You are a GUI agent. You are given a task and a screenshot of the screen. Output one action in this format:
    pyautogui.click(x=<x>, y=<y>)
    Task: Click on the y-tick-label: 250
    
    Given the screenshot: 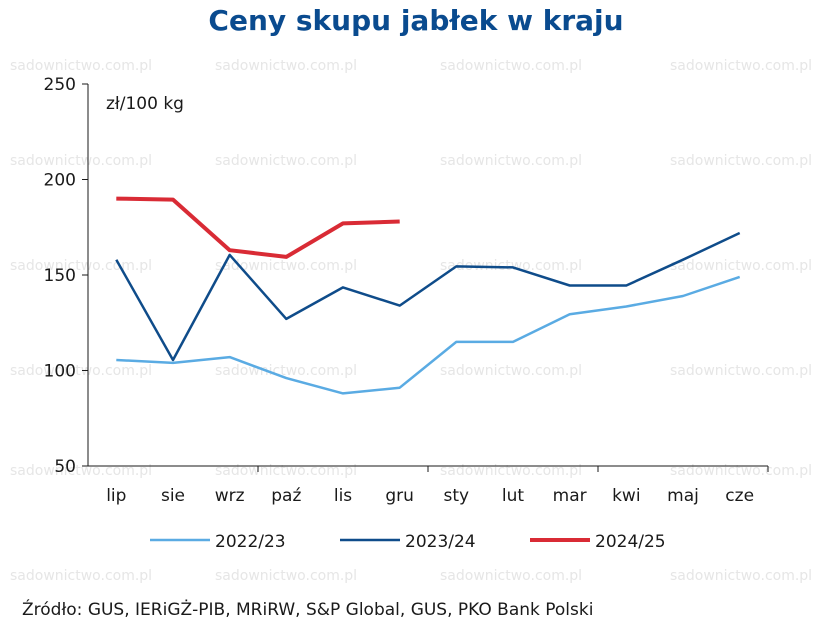 What is the action you would take?
    pyautogui.click(x=60, y=85)
    